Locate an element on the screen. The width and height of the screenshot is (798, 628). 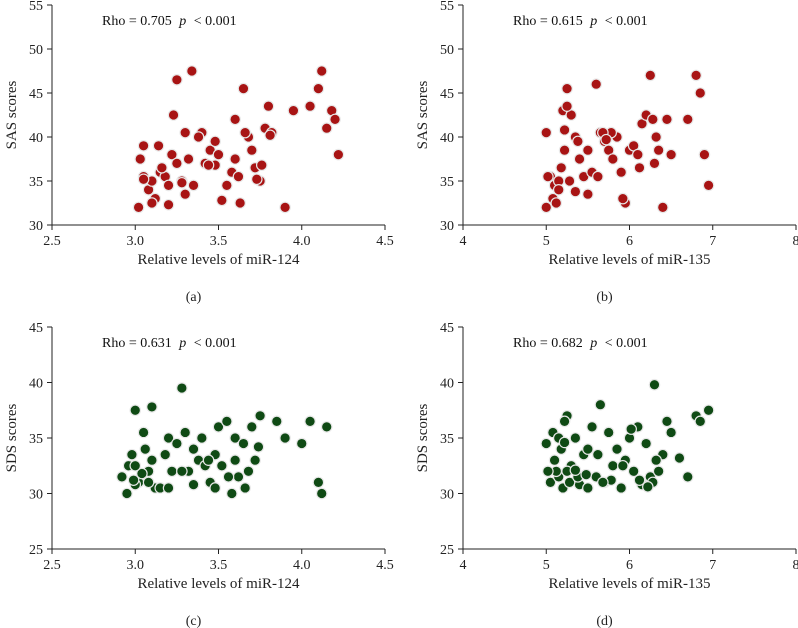
x-tick-label: 6 is located at coordinates (629, 565).